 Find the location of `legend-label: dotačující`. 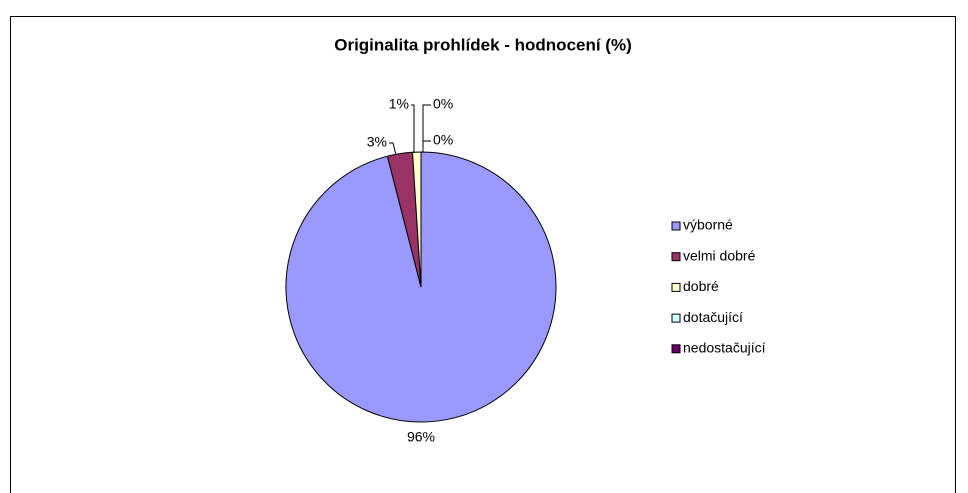

legend-label: dotačující is located at coordinates (713, 317).